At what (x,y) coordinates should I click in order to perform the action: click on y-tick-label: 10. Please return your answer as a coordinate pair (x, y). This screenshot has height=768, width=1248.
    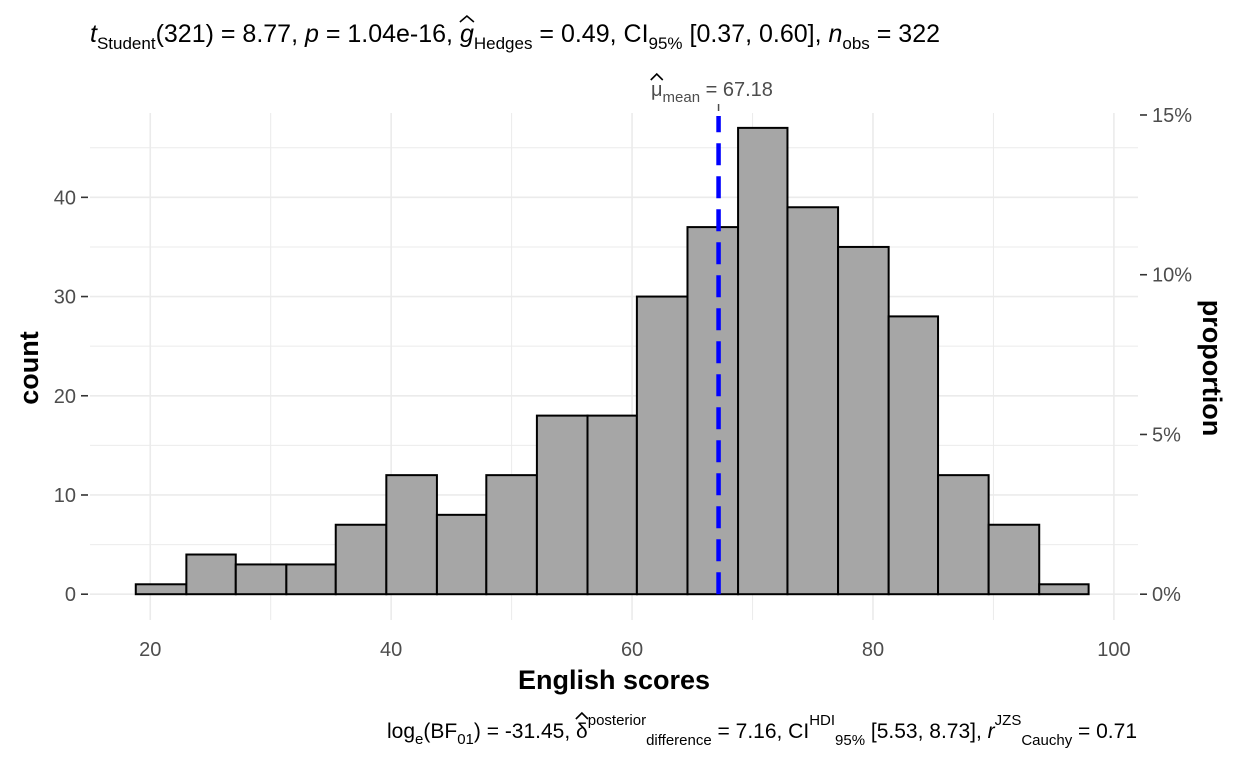
    Looking at the image, I should click on (65, 496).